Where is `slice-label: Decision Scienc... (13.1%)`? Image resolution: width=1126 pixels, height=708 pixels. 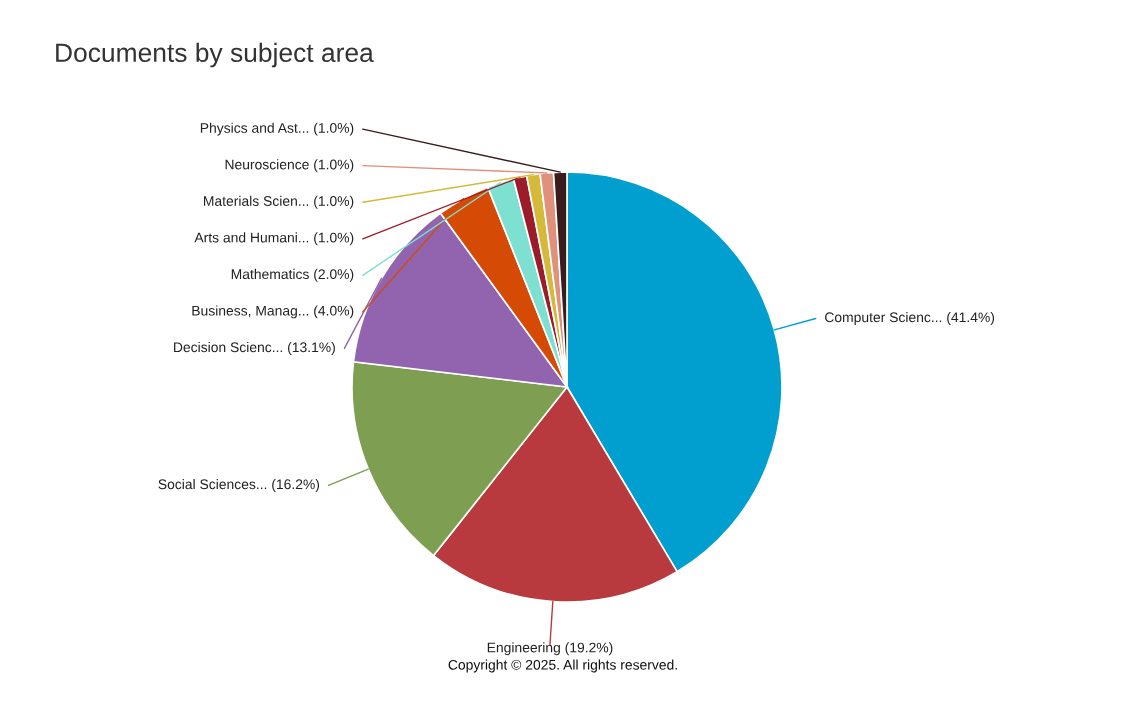 slice-label: Decision Scienc... (13.1%) is located at coordinates (254, 348).